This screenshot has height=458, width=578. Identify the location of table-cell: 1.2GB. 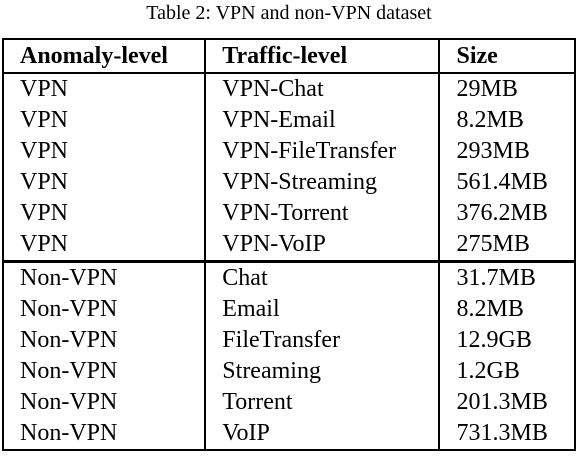
(506, 371).